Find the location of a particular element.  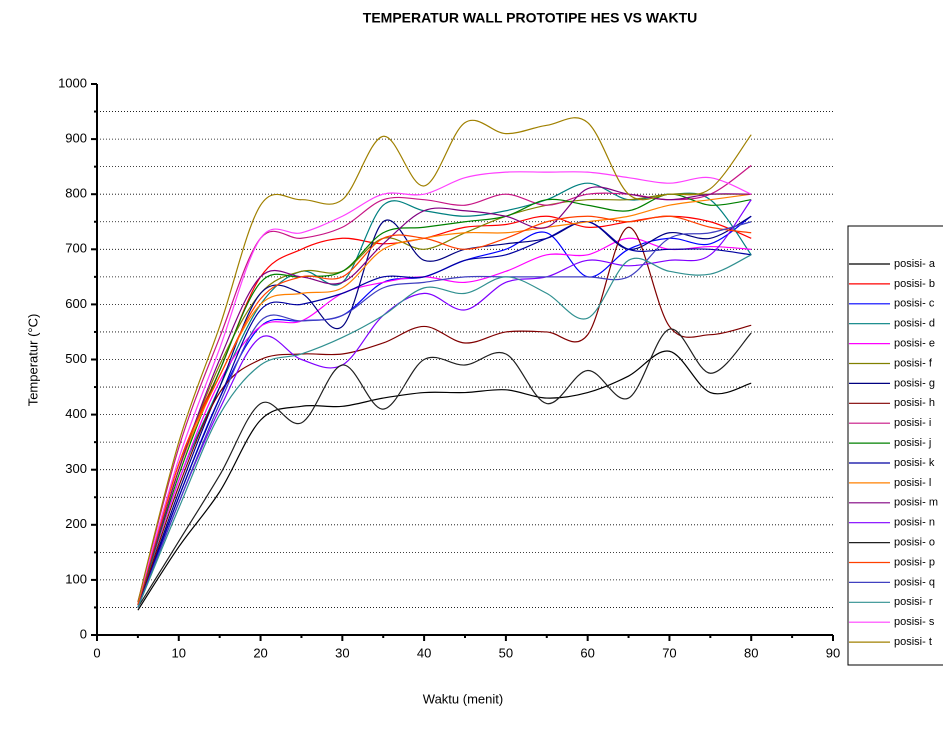

x-tick-label: 50 is located at coordinates (506, 652).